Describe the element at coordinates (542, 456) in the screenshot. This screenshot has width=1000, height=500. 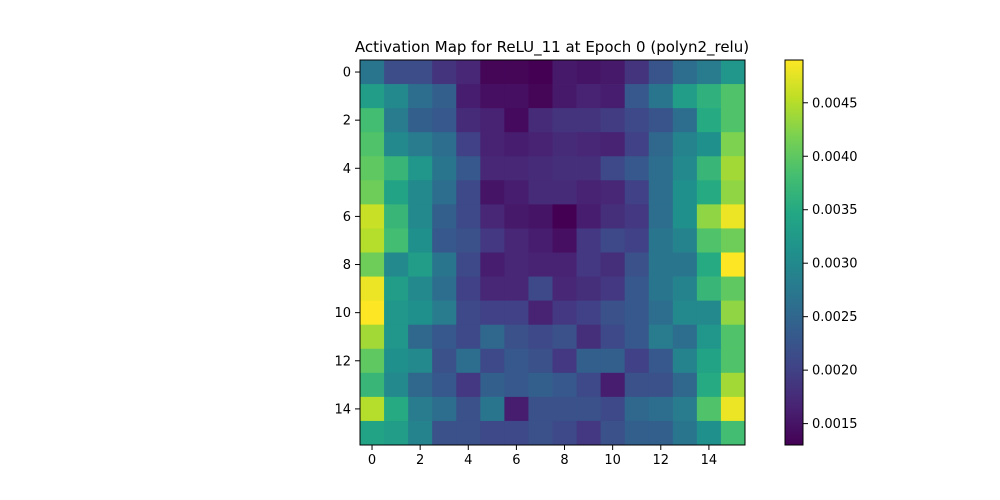
I see `x-axis: 0 2 4 6 8 10 12 14` at that location.